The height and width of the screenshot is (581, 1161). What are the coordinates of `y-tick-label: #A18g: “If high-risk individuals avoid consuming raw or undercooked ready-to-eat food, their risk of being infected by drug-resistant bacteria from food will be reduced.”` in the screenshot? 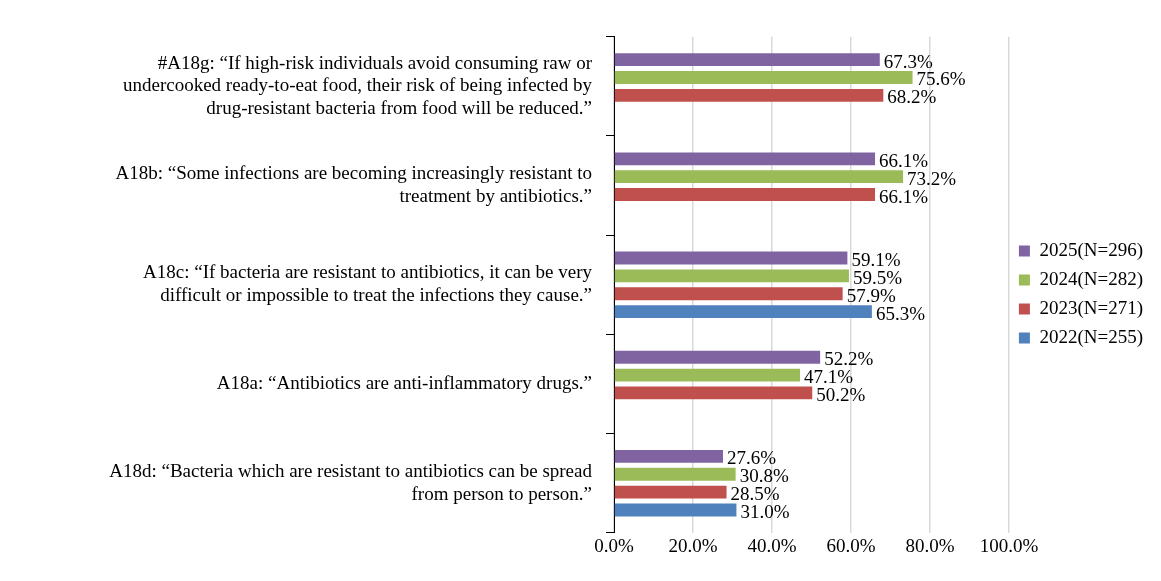 It's located at (357, 85).